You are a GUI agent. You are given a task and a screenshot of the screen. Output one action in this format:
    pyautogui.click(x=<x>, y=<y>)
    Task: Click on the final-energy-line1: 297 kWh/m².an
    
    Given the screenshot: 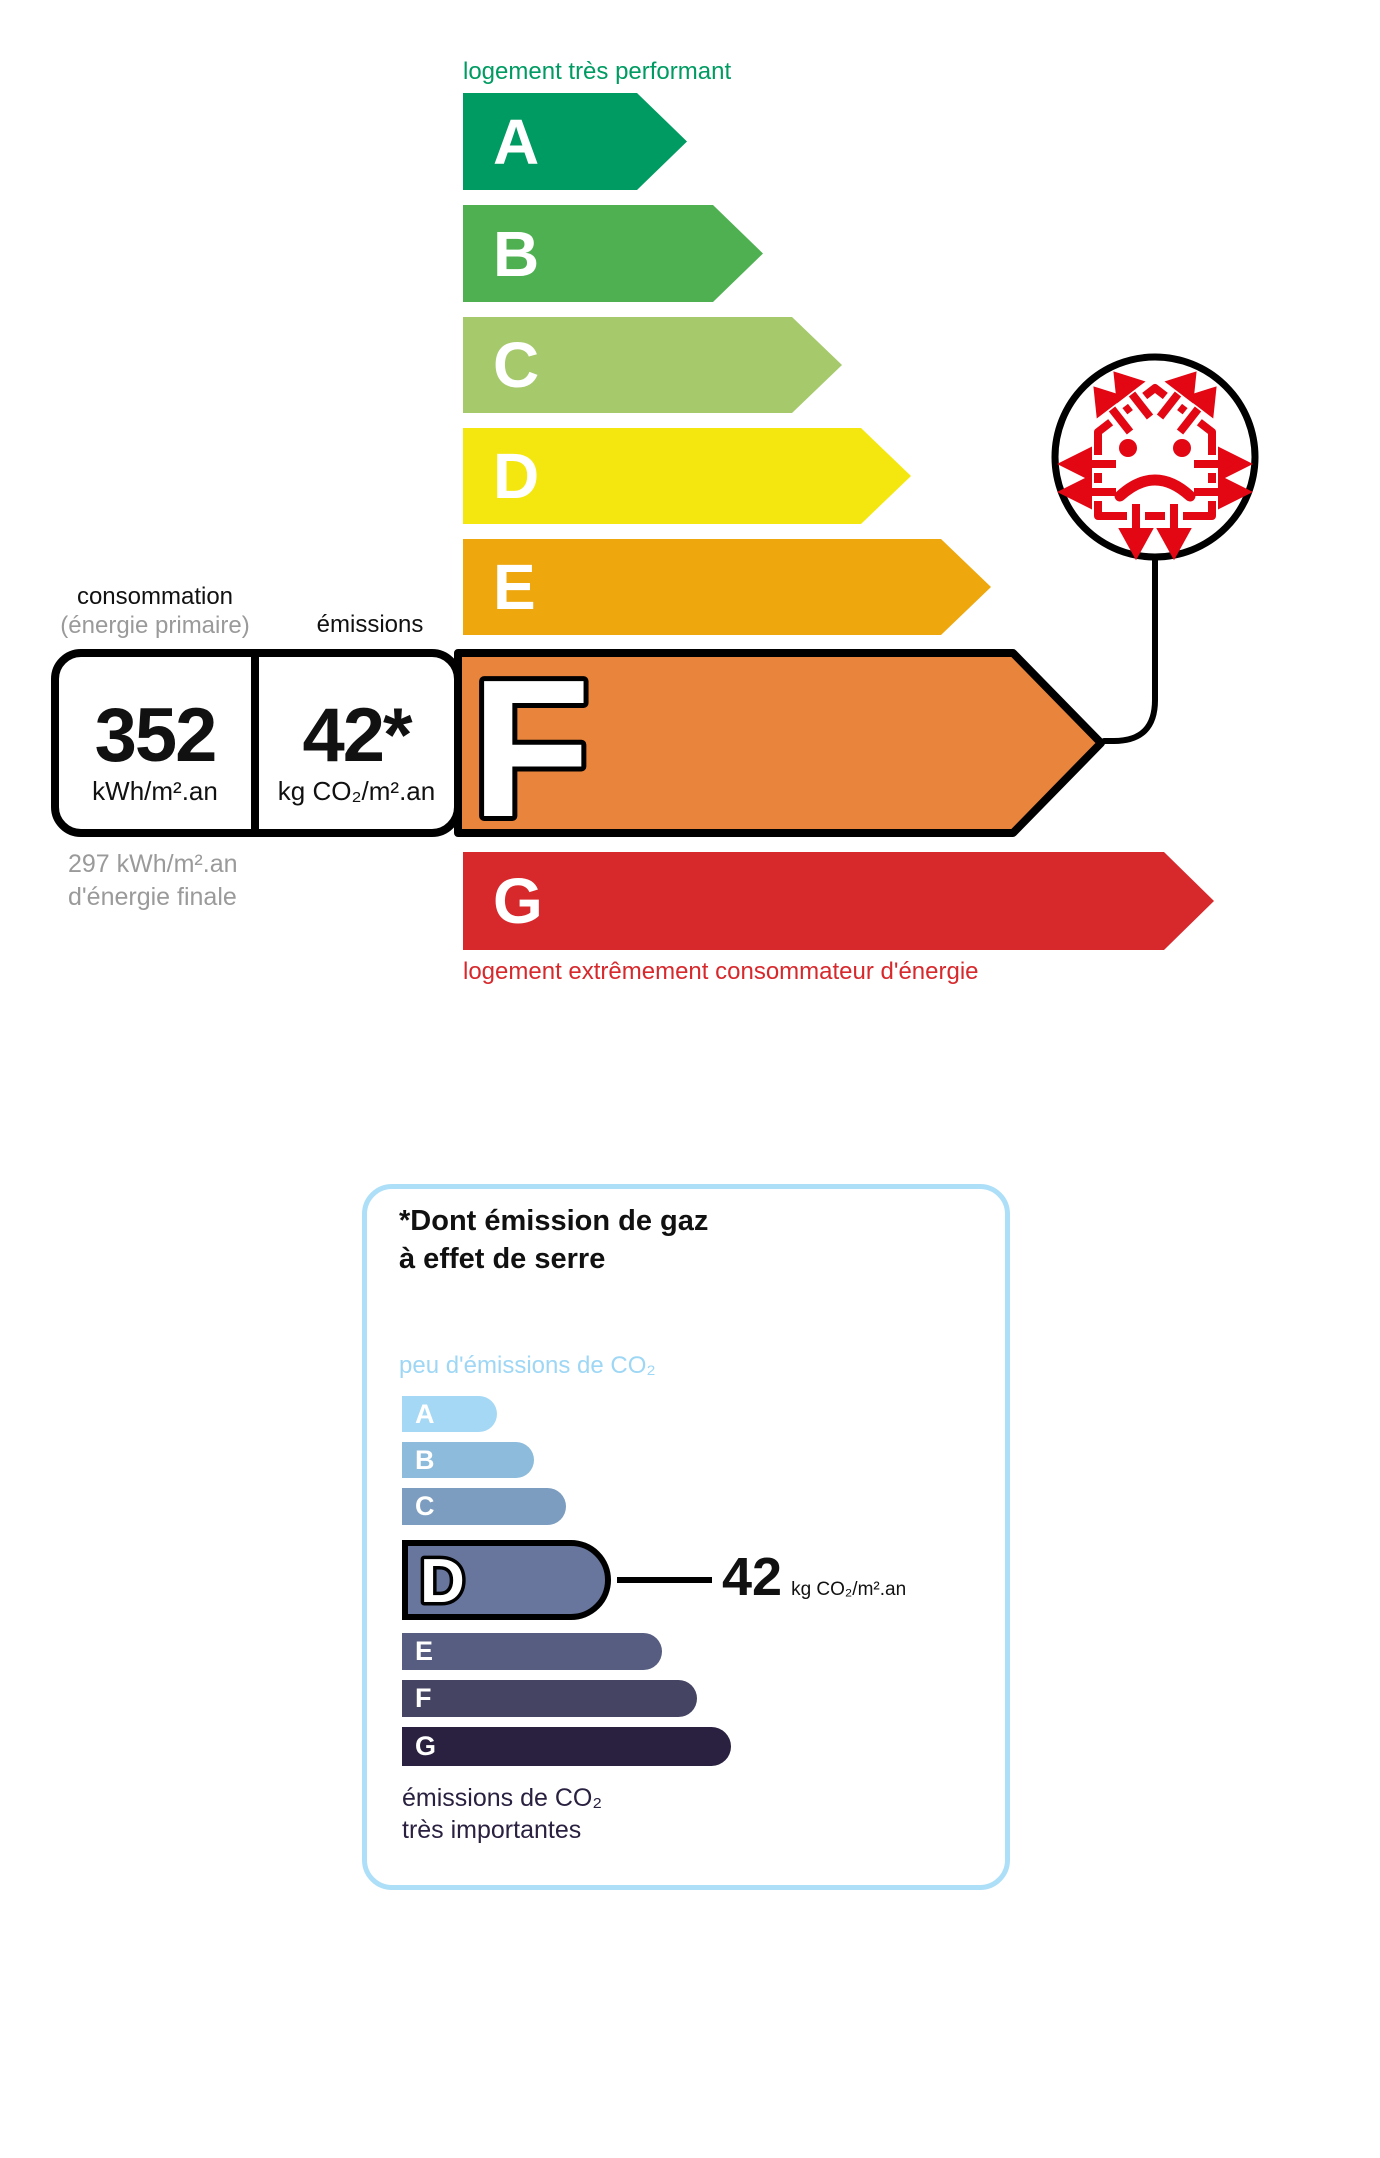 What is the action you would take?
    pyautogui.click(x=153, y=864)
    